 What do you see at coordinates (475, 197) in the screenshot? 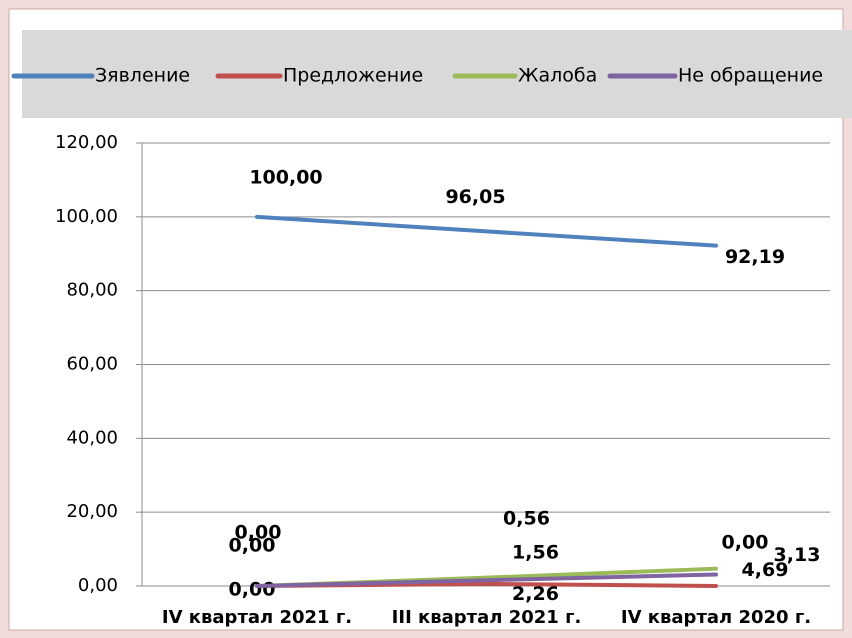
I see `data-label: 96,05` at bounding box center [475, 197].